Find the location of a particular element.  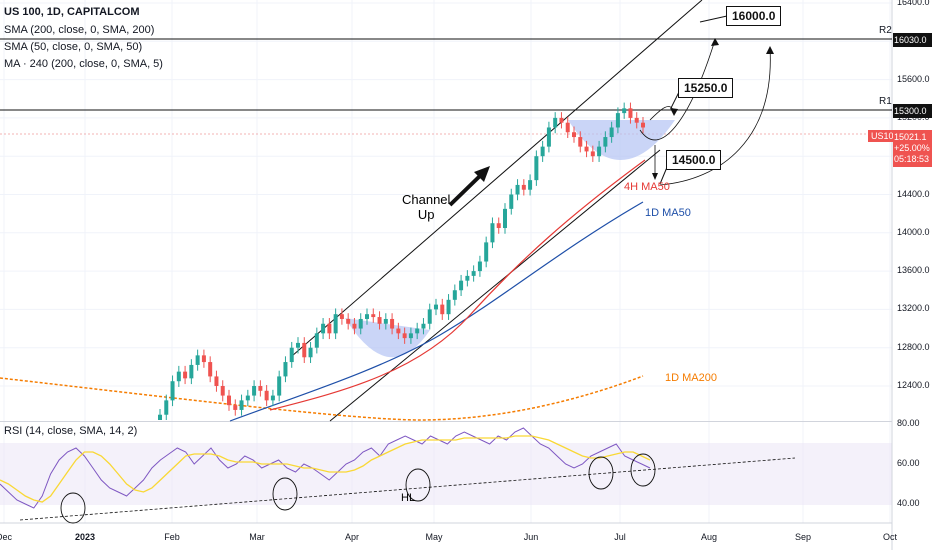

target-14500-callout: 14500.0 is located at coordinates (694, 160).